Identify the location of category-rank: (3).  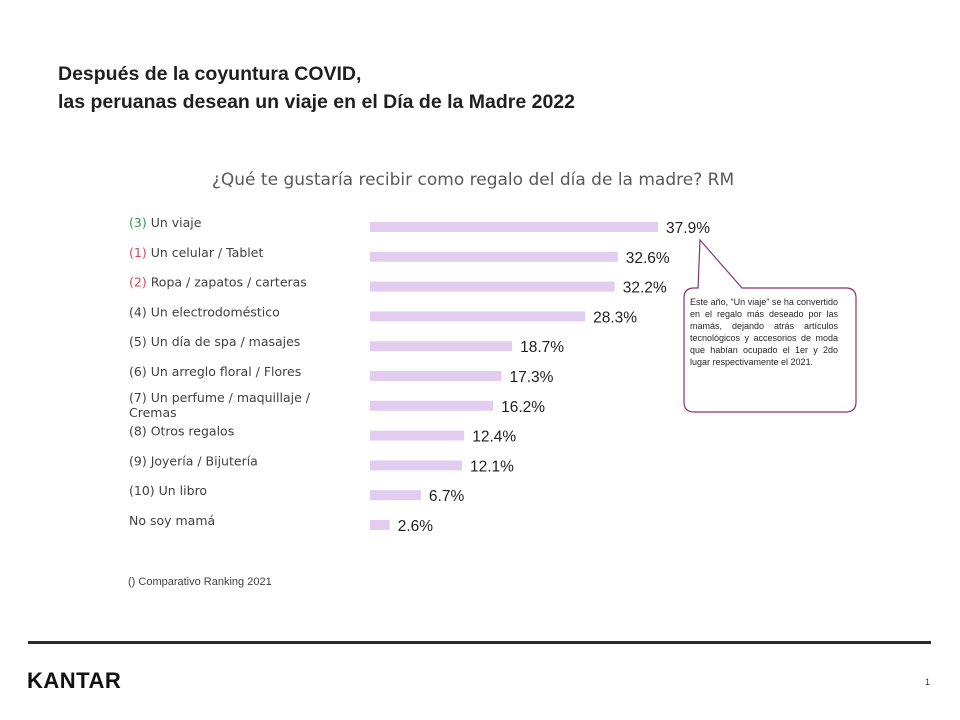
(140, 222).